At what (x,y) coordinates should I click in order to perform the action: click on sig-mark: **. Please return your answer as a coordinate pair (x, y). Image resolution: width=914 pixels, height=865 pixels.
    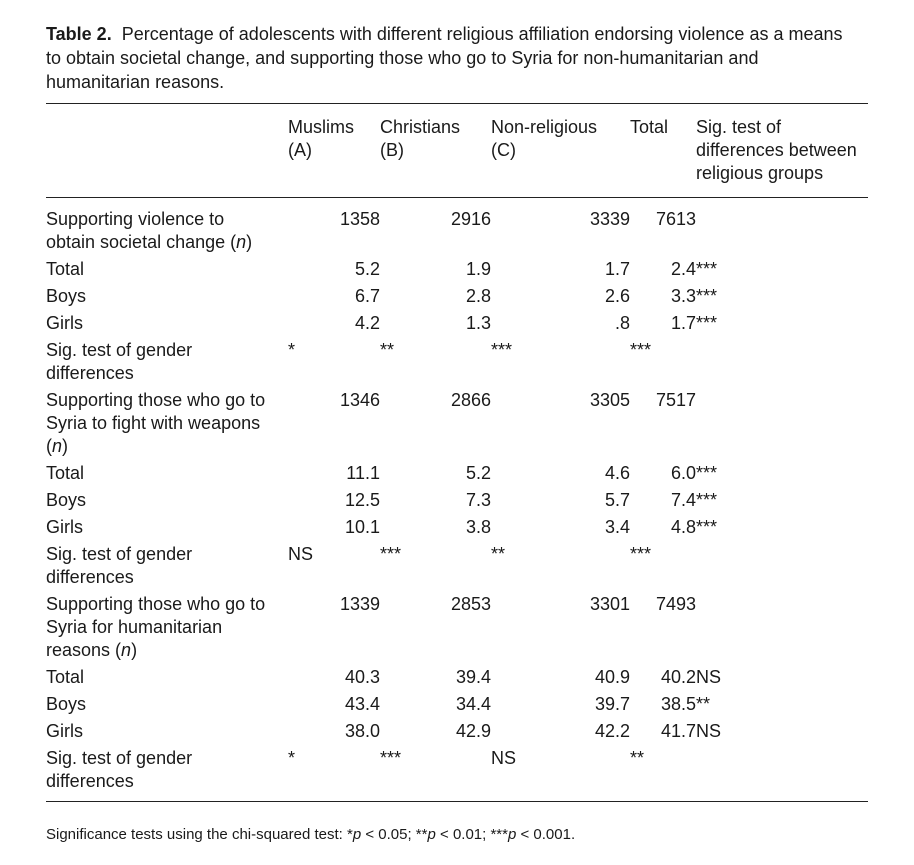
    Looking at the image, I should click on (637, 758).